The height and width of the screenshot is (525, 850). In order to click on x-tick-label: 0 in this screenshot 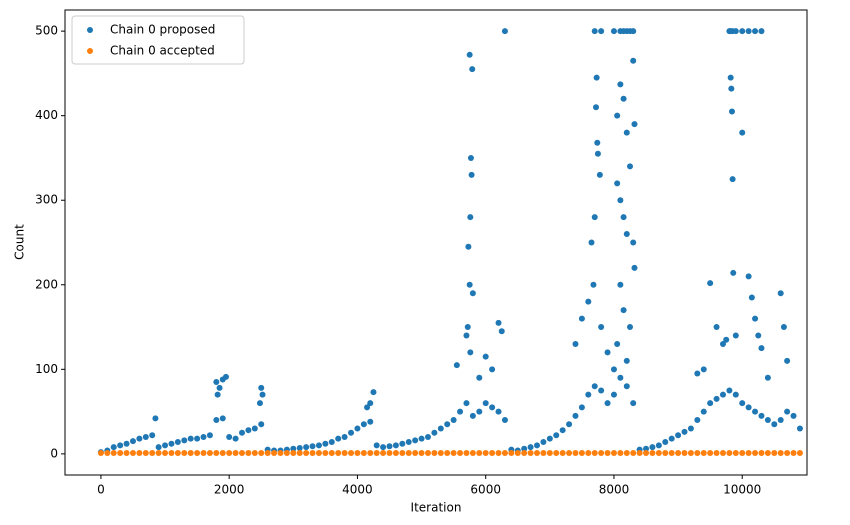, I will do `click(101, 490)`.